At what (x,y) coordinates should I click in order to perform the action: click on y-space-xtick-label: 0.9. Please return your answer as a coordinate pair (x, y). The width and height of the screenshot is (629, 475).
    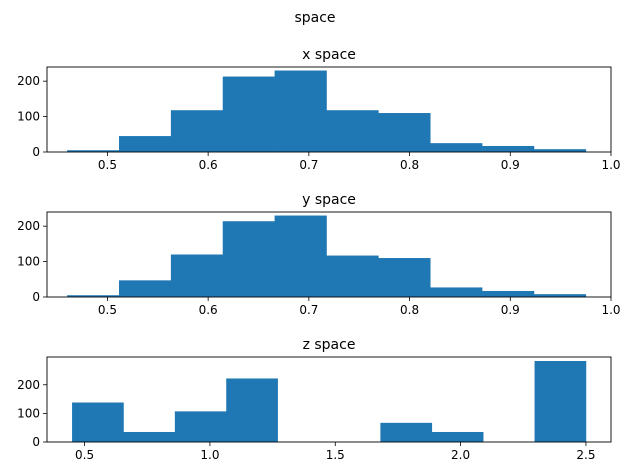
    Looking at the image, I should click on (510, 310).